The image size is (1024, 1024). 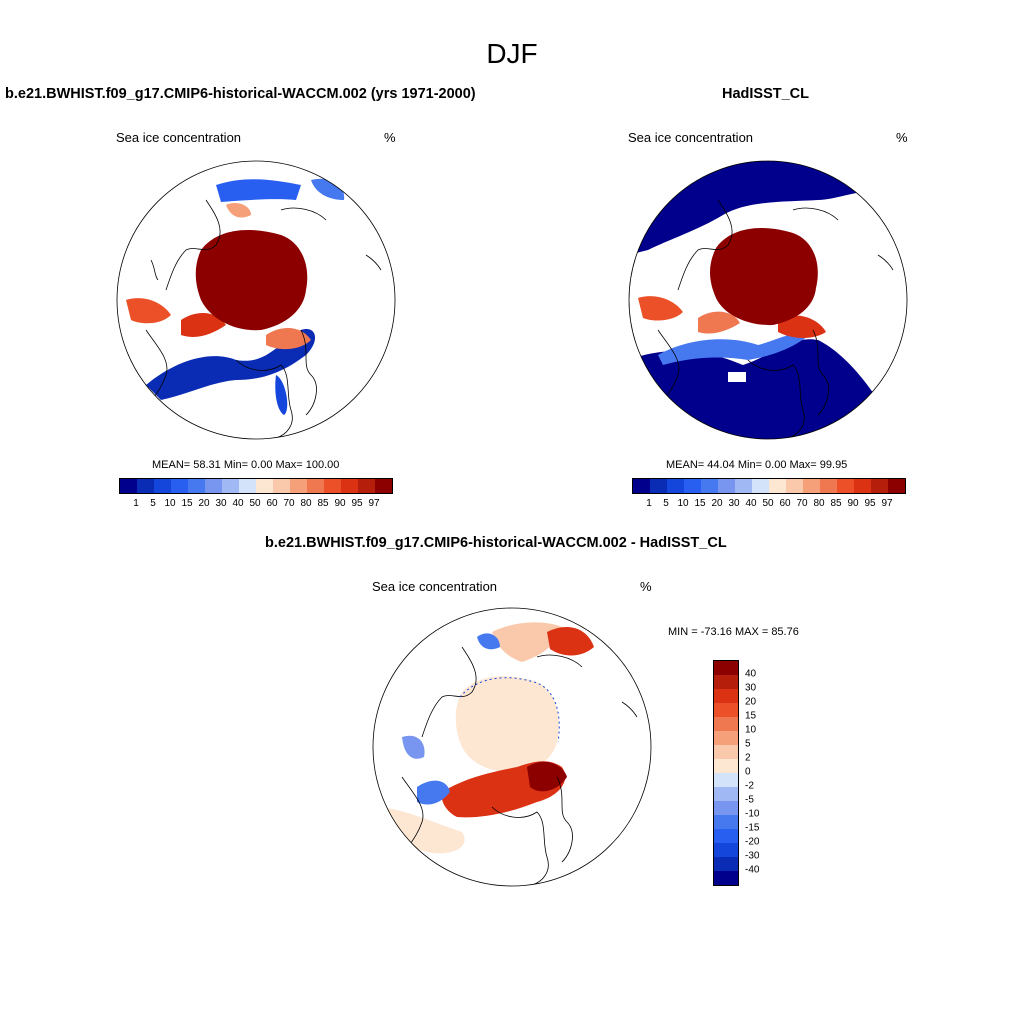 I want to click on model-colorbar-tick-label: 85, so click(x=323, y=503).